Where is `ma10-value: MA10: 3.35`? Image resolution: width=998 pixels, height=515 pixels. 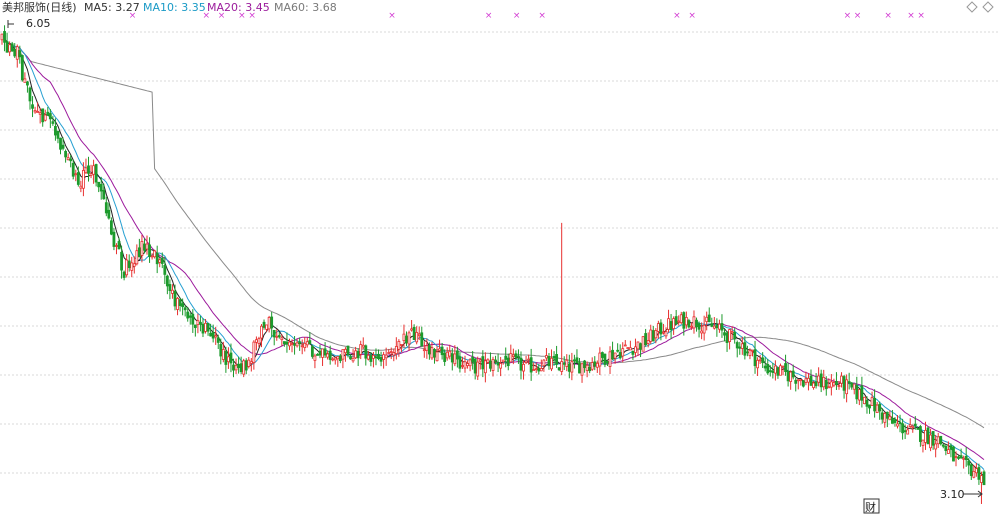
ma10-value: MA10: 3.35 is located at coordinates (174, 7).